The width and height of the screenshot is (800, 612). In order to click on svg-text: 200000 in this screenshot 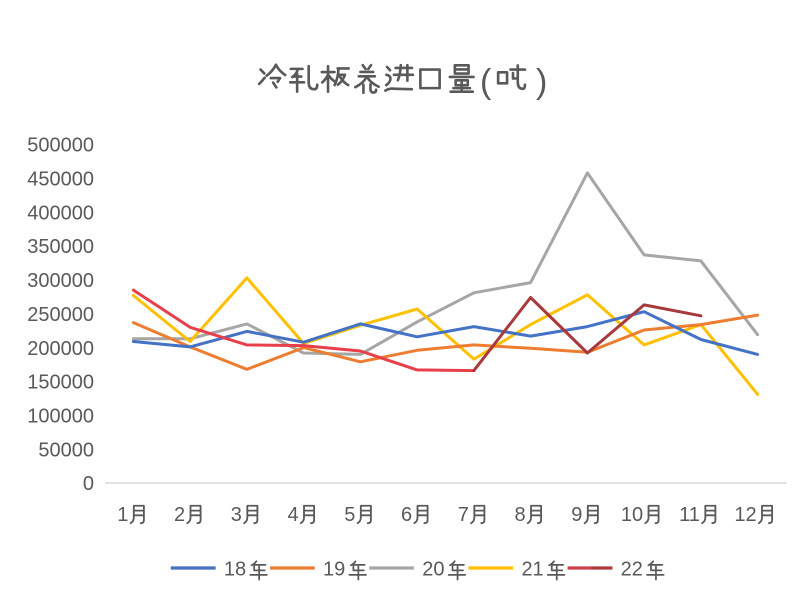, I will do `click(60, 349)`.